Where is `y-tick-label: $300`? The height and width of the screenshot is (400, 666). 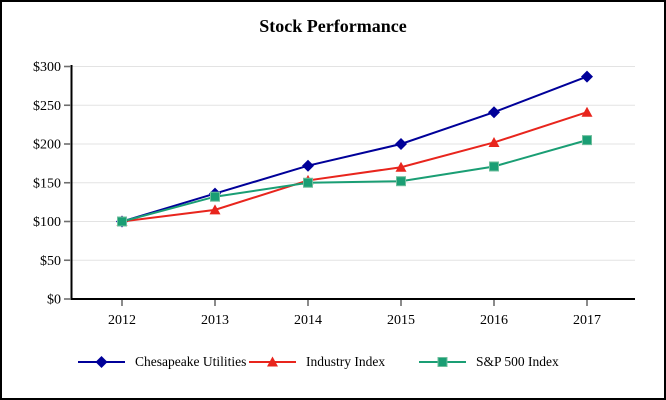 y-tick-label: $300 is located at coordinates (47, 67).